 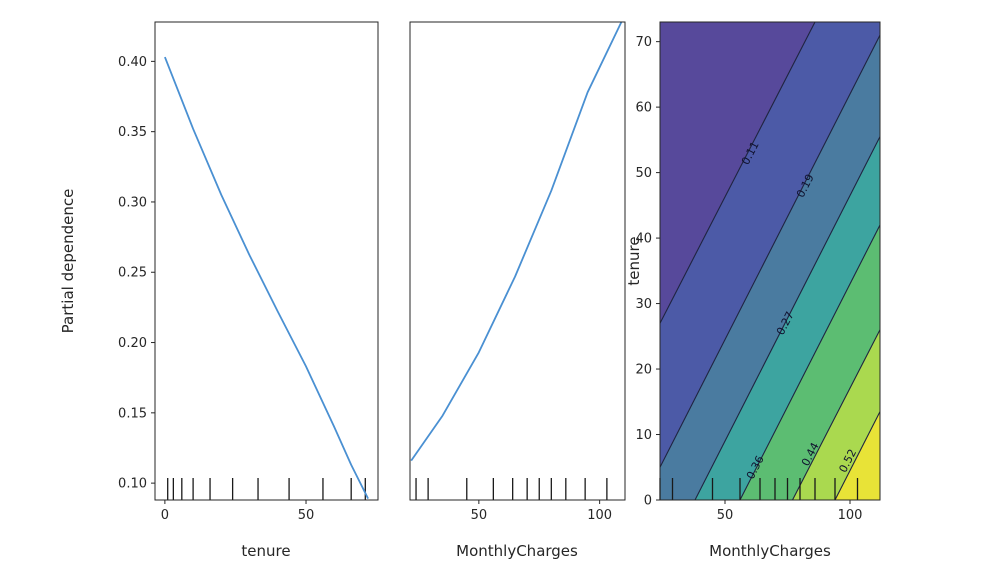 What do you see at coordinates (857, 456) in the screenshot?
I see `contour-line-0.52` at bounding box center [857, 456].